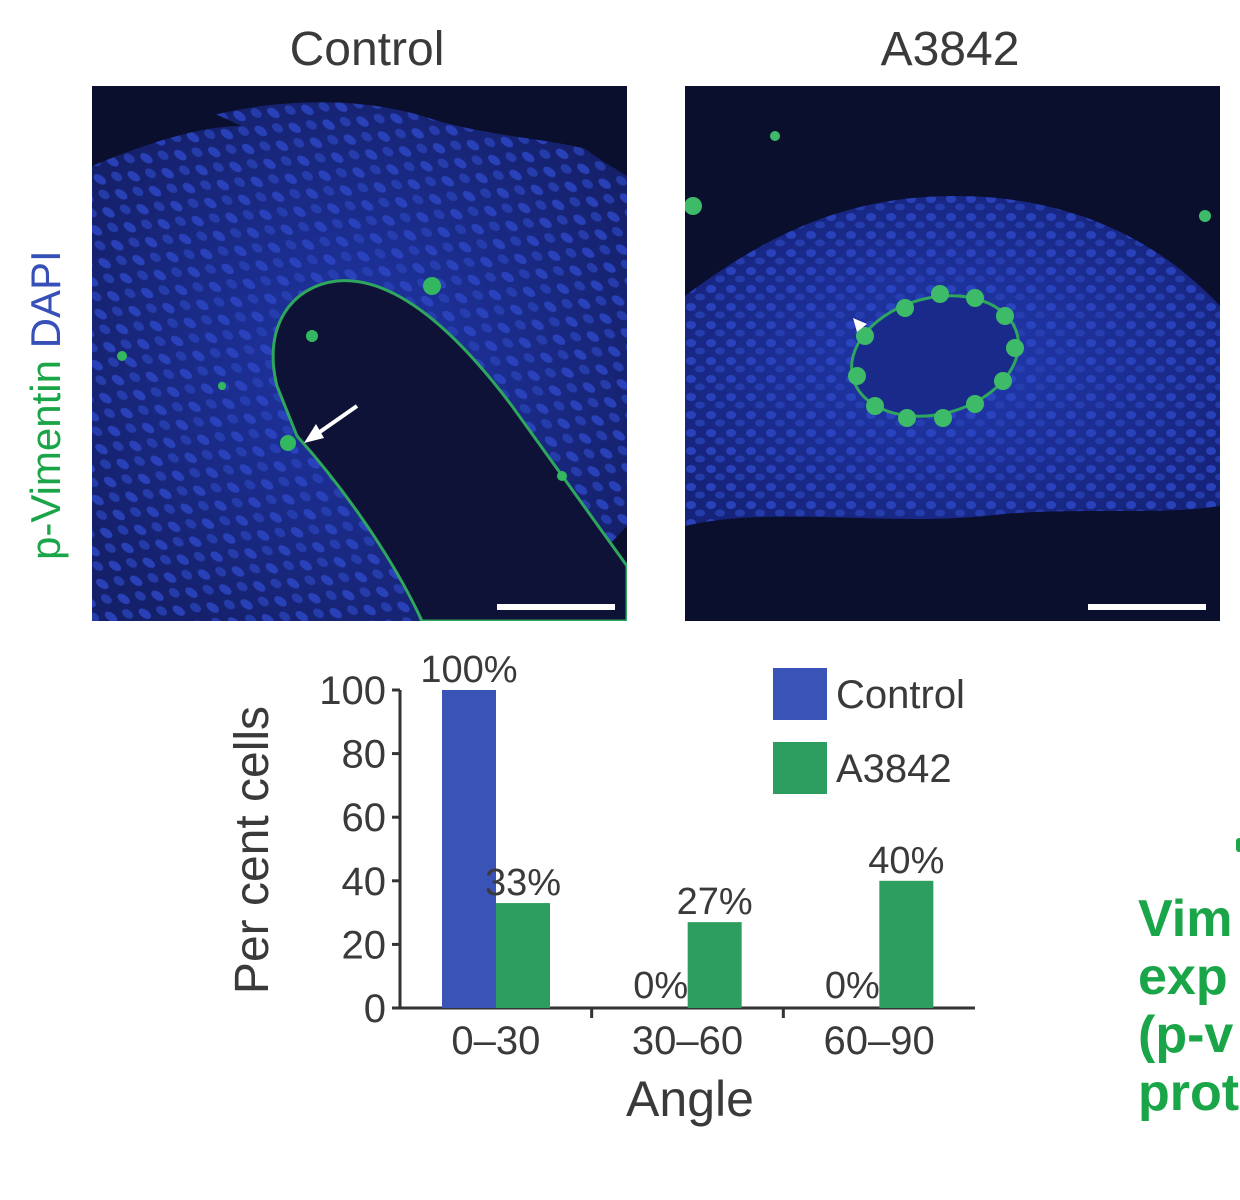  Describe the element at coordinates (364, 755) in the screenshot. I see `y-tick-label-80: 80` at that location.